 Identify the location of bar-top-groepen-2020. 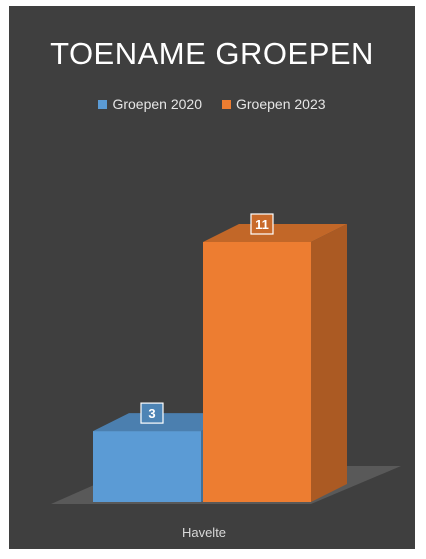
(165, 422).